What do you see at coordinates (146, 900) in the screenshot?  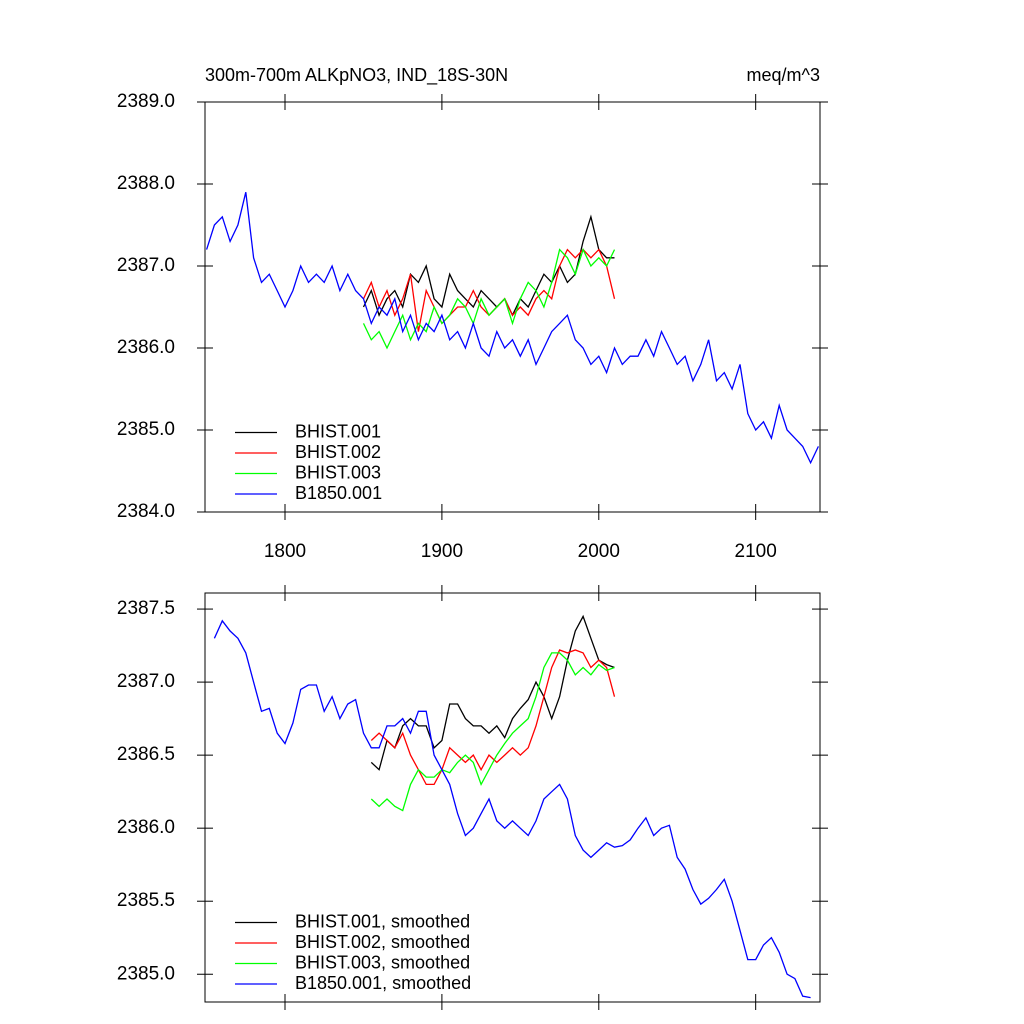 I see `y-tick-label: 2385.5` at bounding box center [146, 900].